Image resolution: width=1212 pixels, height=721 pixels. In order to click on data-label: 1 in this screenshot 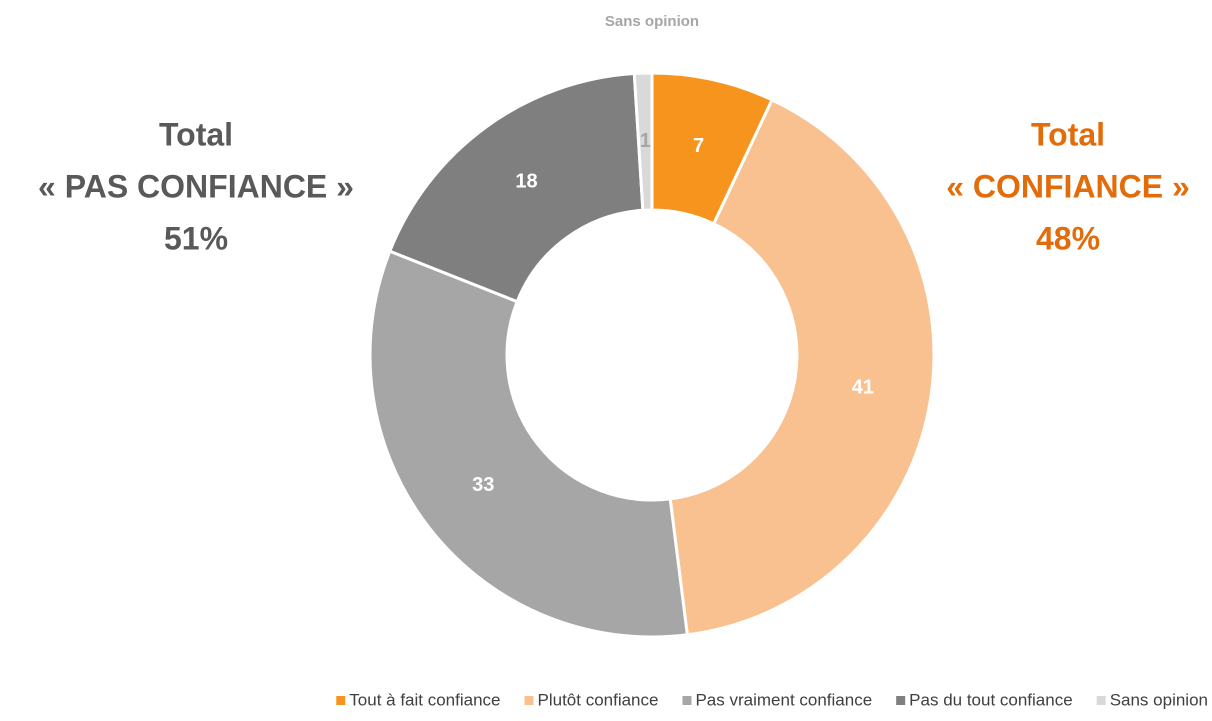, I will do `click(645, 141)`.